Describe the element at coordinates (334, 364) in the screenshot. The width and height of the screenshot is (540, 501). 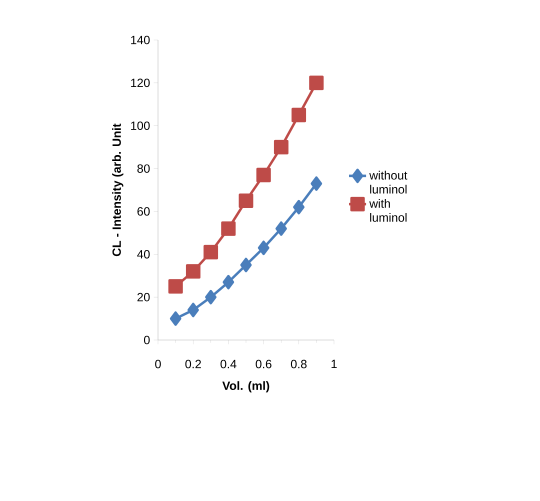
I see `x-tick-label: 1` at that location.